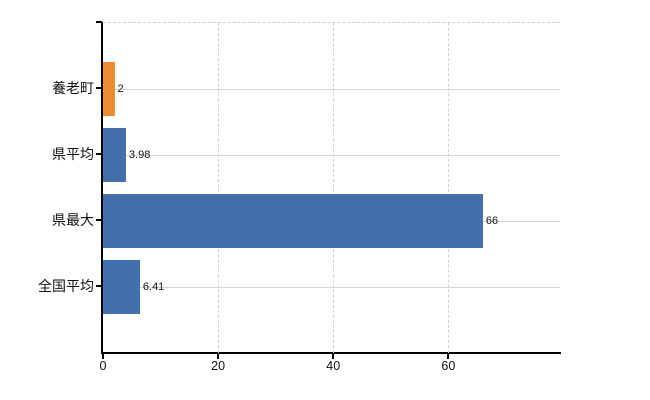 This screenshot has height=400, width=650. What do you see at coordinates (66, 286) in the screenshot?
I see `category-label: 全国平均` at bounding box center [66, 286].